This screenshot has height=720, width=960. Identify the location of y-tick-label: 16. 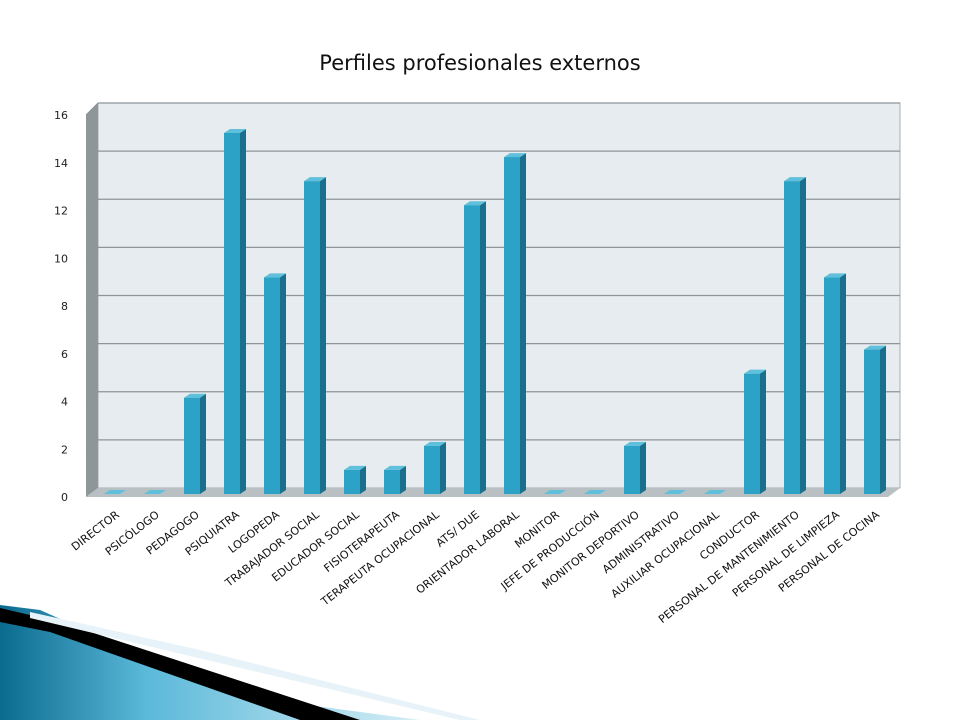
(61, 115).